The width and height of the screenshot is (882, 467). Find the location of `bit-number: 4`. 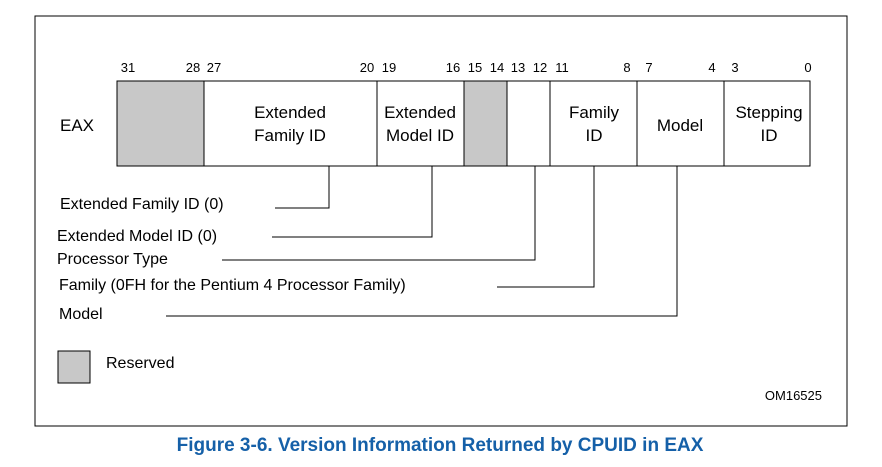

bit-number: 4 is located at coordinates (711, 67).